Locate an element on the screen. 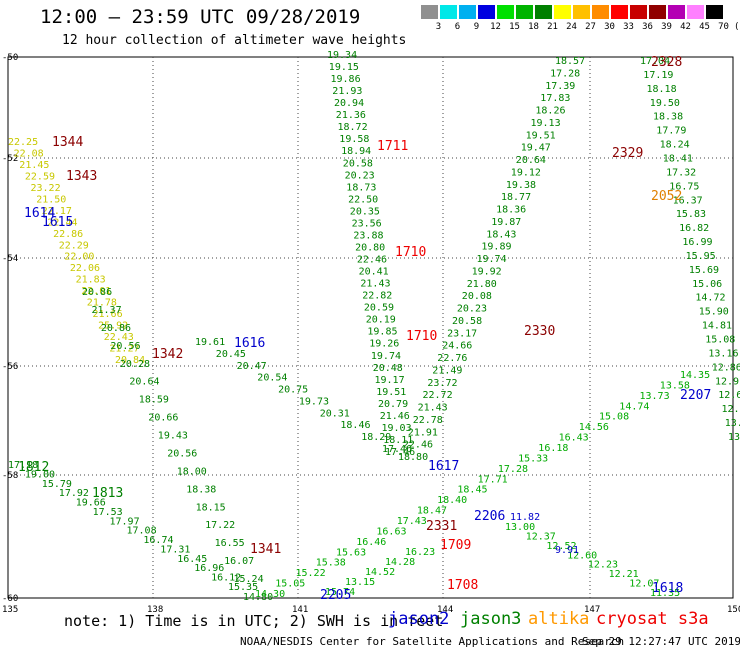  wave-height-value: 14.56 is located at coordinates (594, 427).